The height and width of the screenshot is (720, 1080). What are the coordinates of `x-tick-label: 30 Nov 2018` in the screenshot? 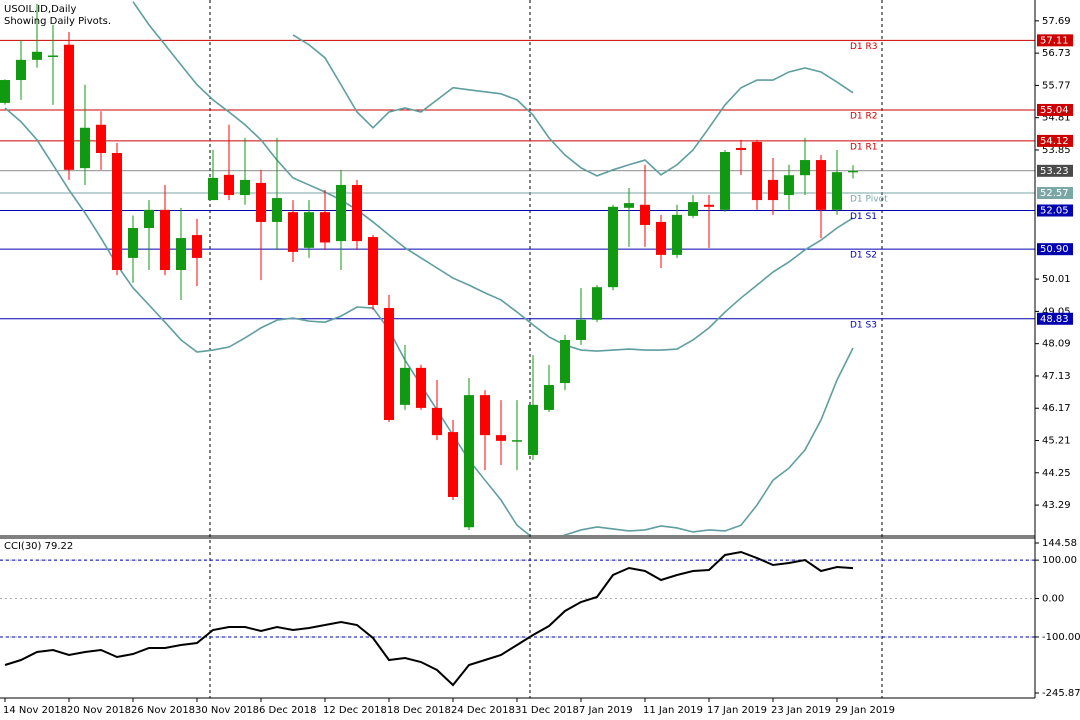 It's located at (227, 710).